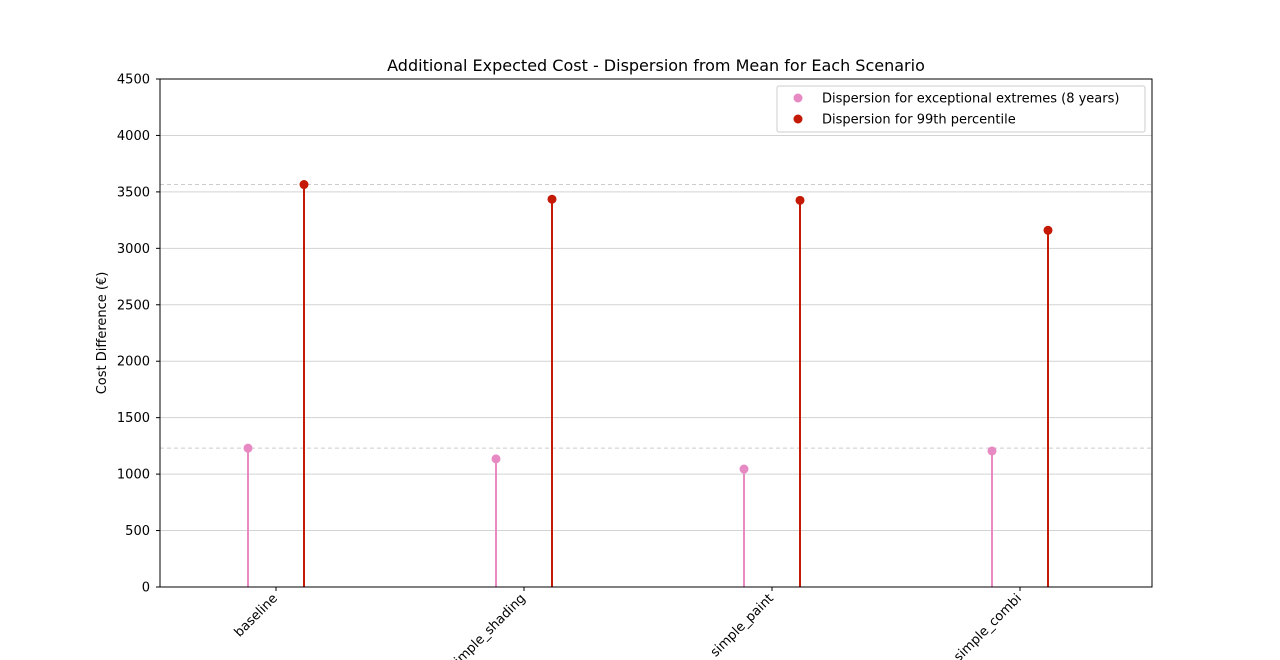 Image resolution: width=1280 pixels, height=660 pixels. Describe the element at coordinates (742, 625) in the screenshot. I see `x-tick-label: simple_paint` at that location.